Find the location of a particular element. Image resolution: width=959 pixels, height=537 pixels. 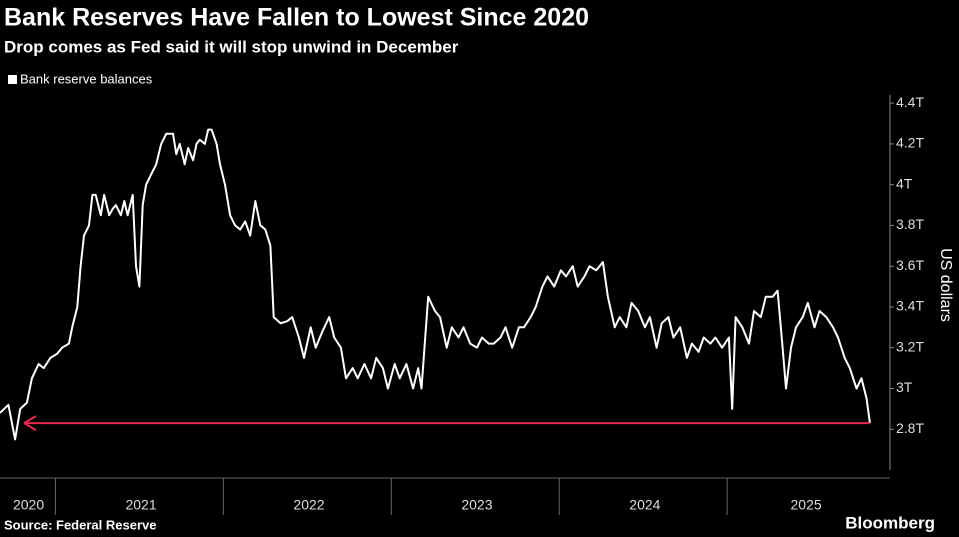

x-tick-label: 2020 is located at coordinates (28, 505).